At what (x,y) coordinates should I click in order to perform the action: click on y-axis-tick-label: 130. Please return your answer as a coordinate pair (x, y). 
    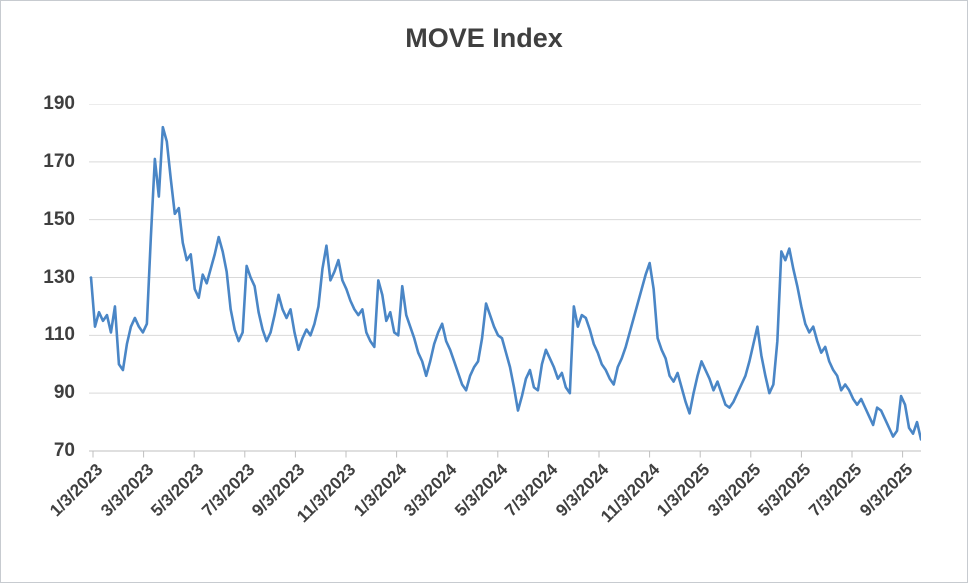
    Looking at the image, I should click on (59, 277).